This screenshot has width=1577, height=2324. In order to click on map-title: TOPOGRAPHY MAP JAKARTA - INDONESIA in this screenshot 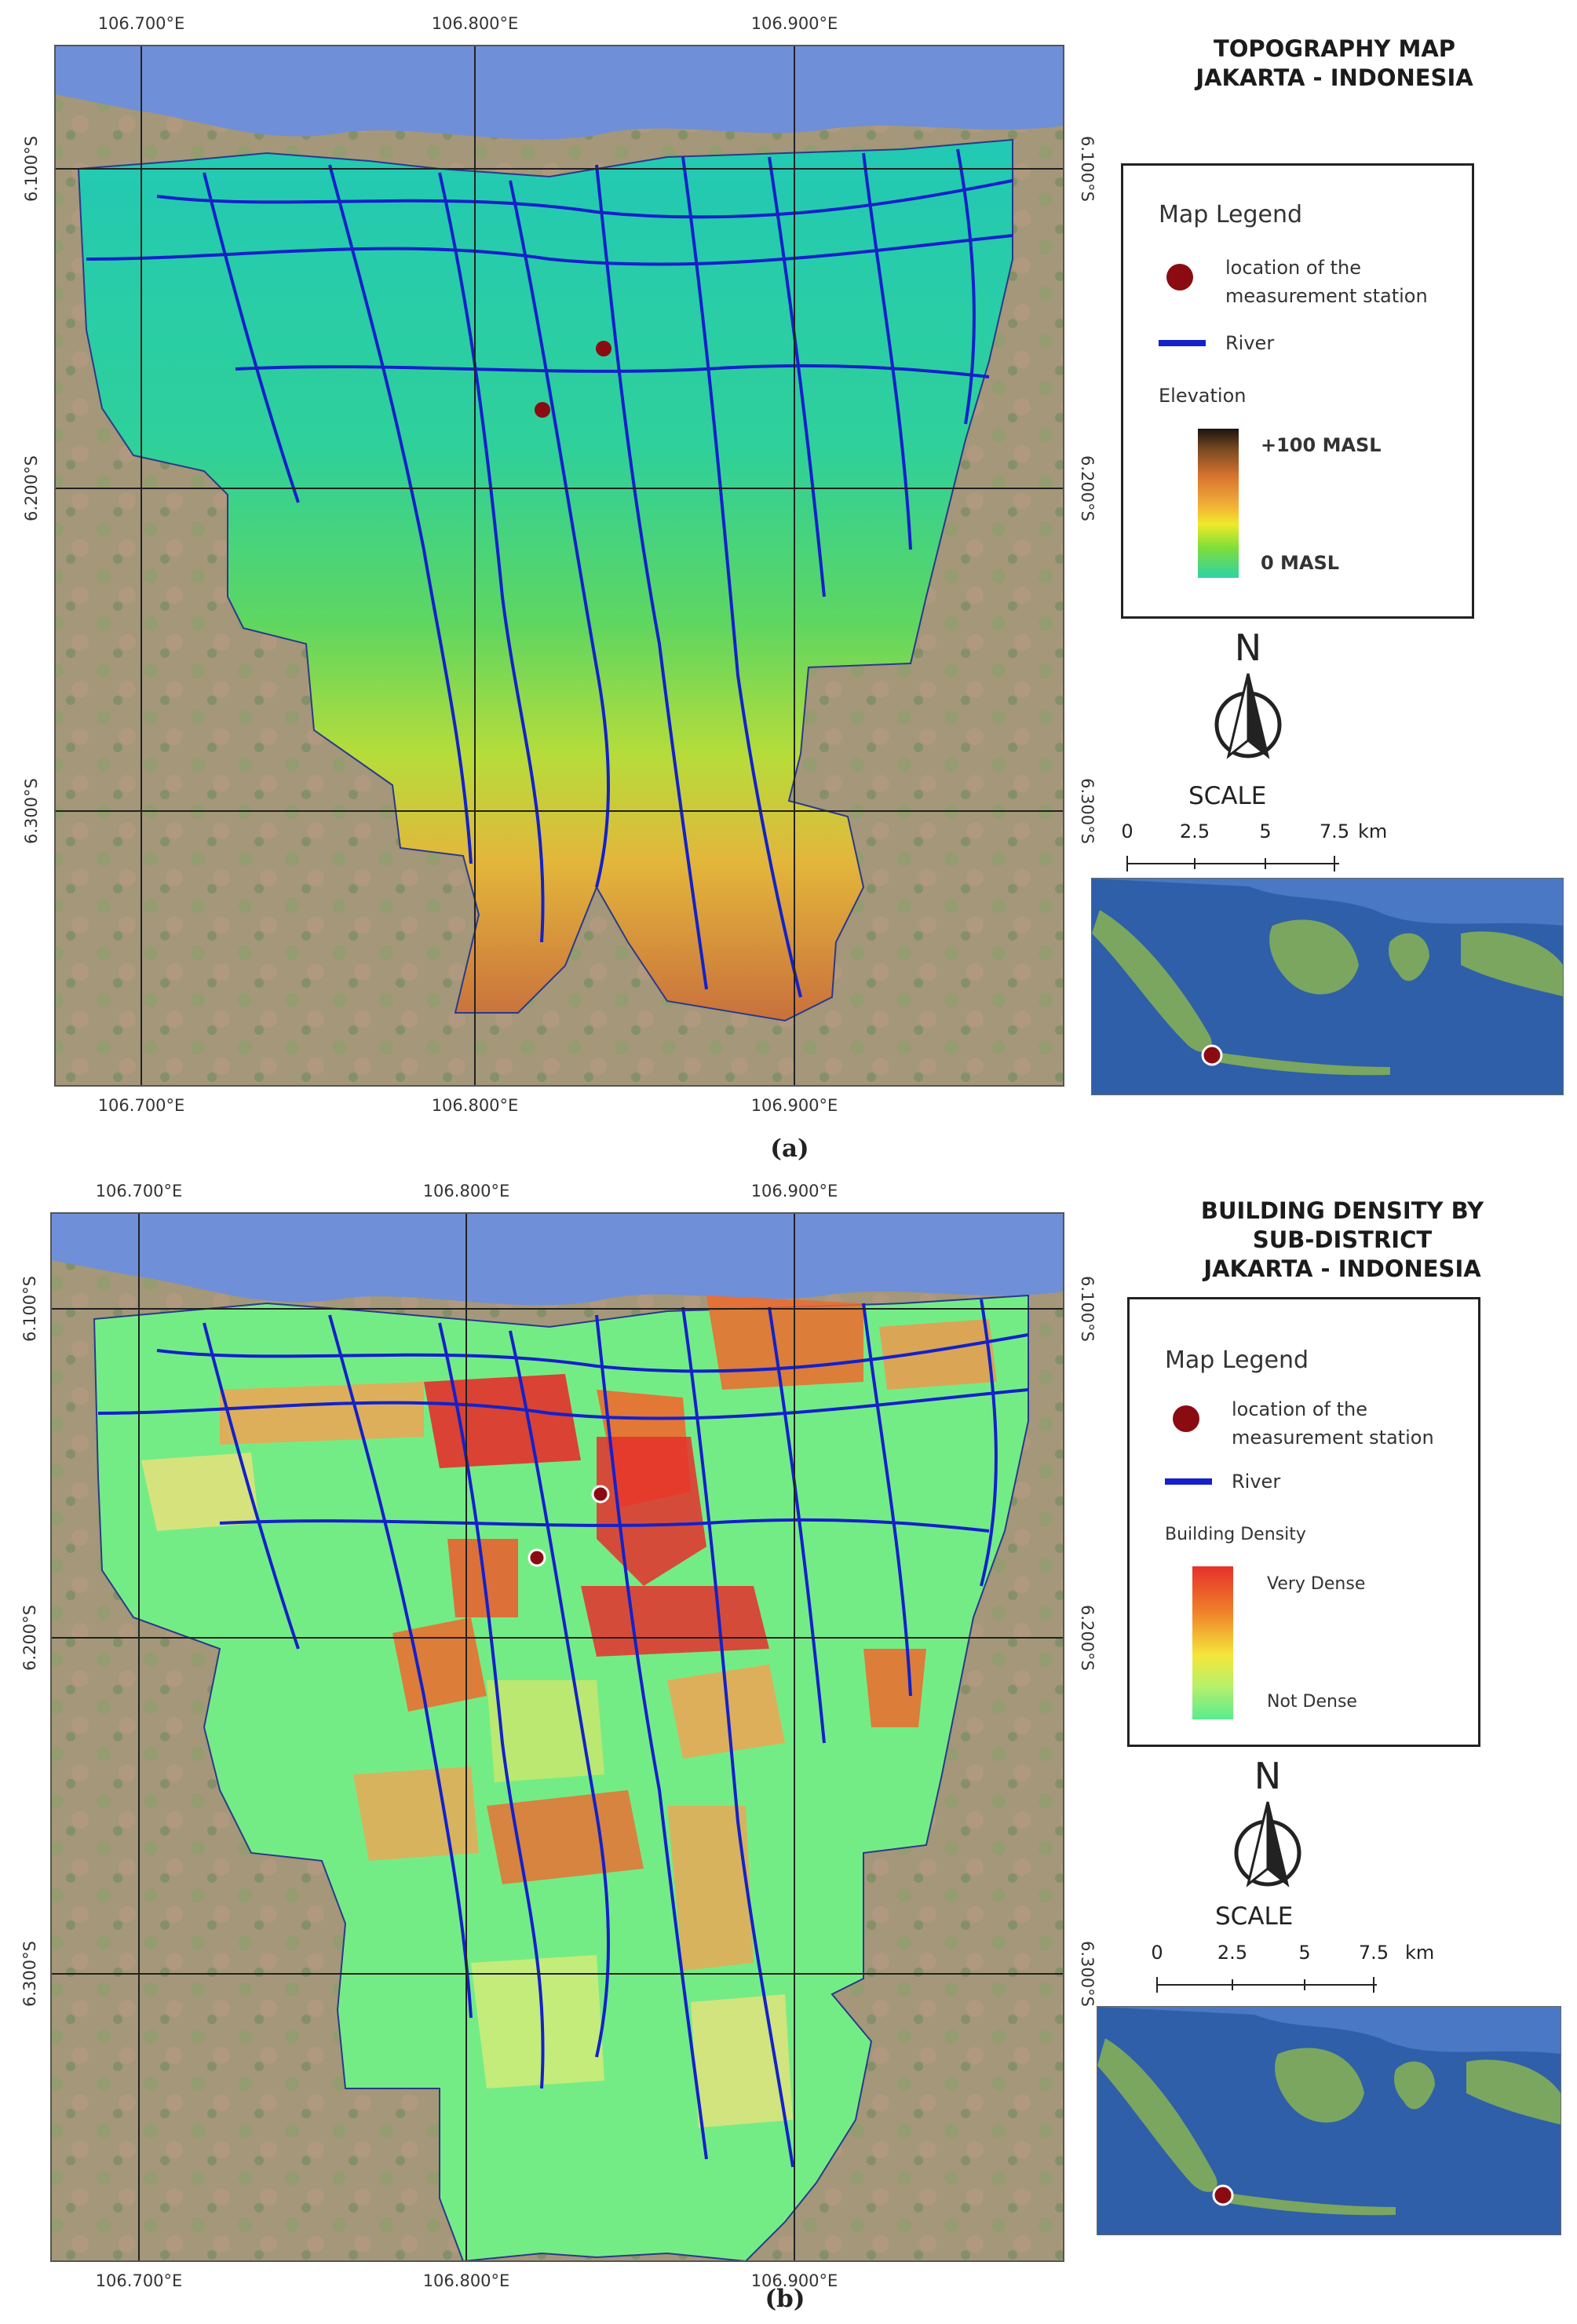, I will do `click(1334, 64)`.